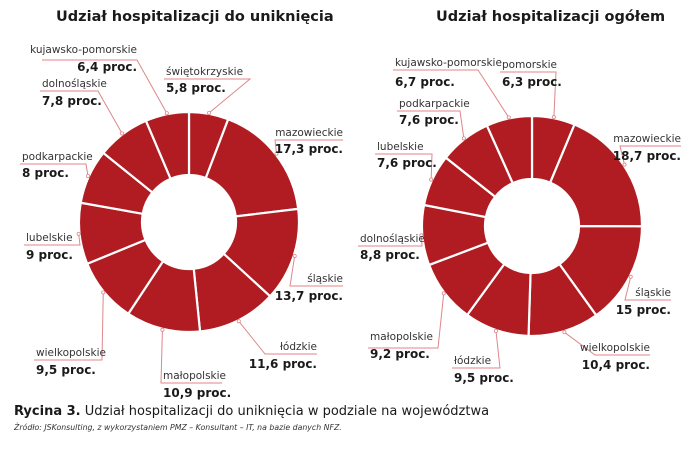 The width and height of the screenshot is (700, 452). Describe the element at coordinates (197, 393) in the screenshot. I see `slice-value-label: 10,9 proc.` at that location.